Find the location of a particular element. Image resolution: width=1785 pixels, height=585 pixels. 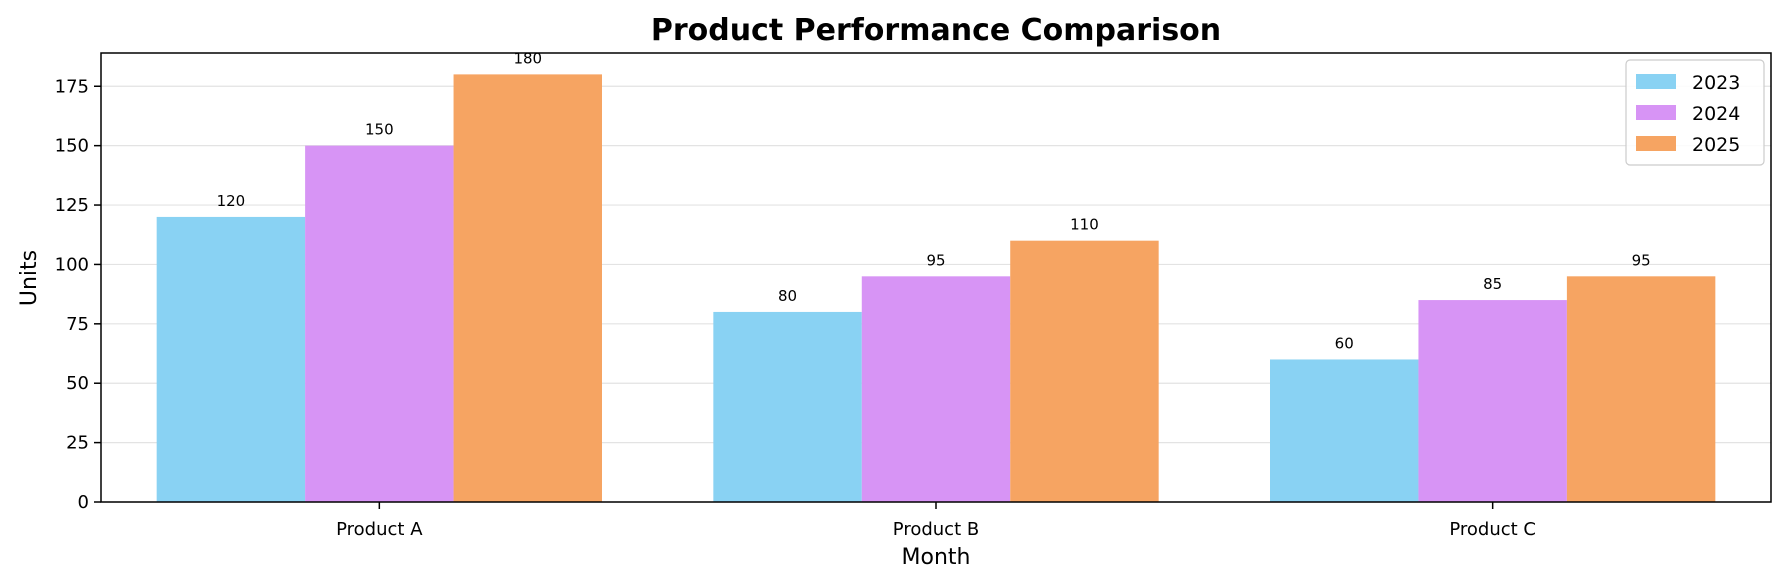

x-tick-label: Product A is located at coordinates (379, 529).